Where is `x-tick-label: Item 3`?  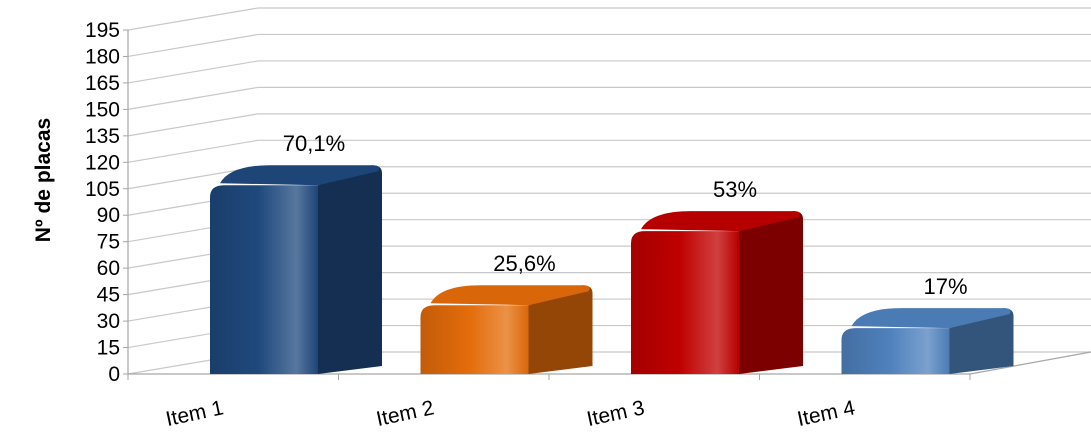
x-tick-label: Item 3 is located at coordinates (616, 413).